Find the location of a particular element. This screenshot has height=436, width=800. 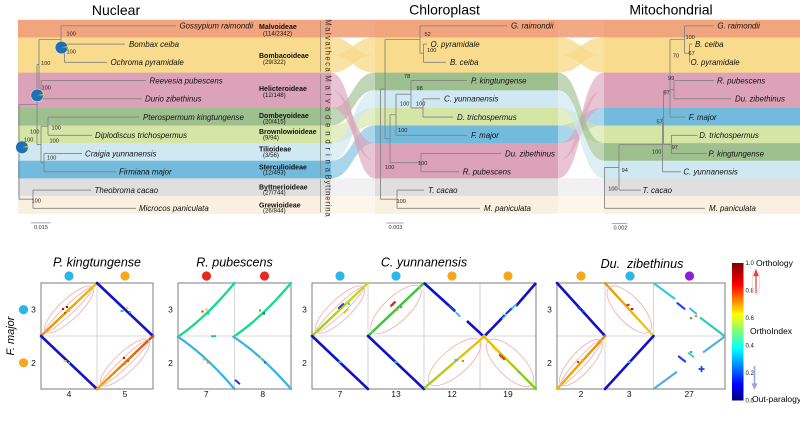

svg-text: Byttnerioideae is located at coordinates (283, 187).